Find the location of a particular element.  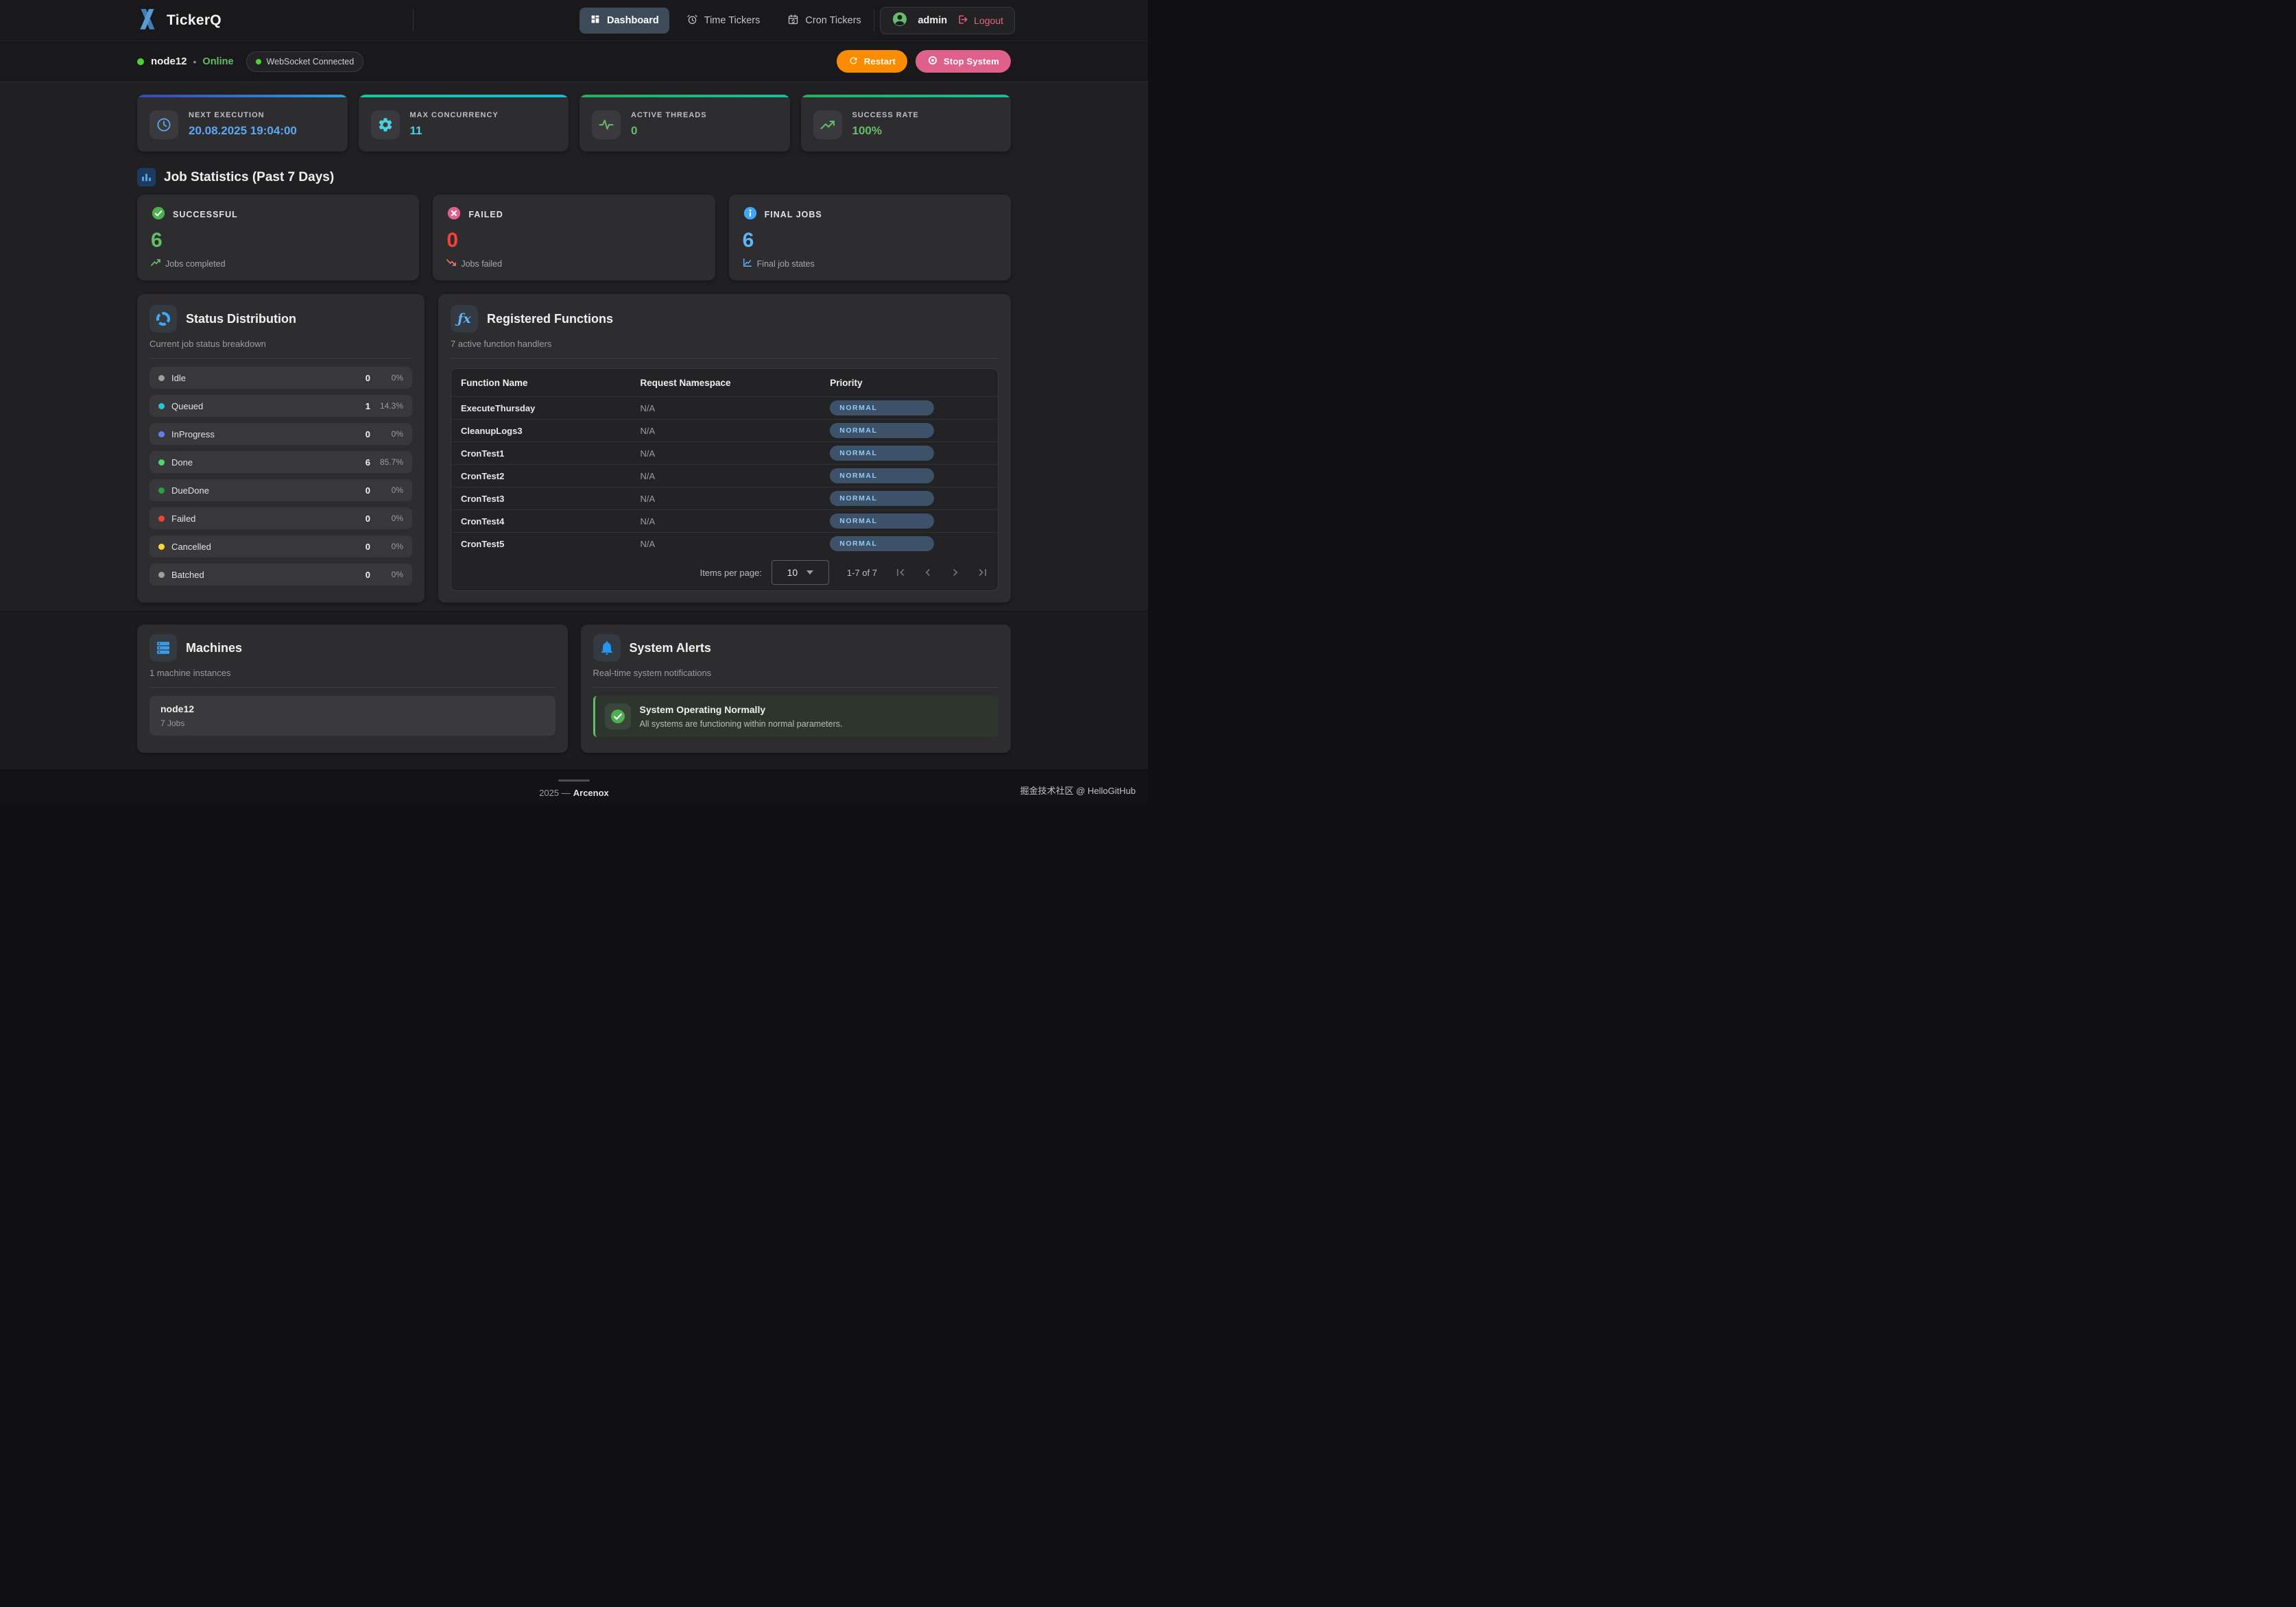

col-function-name: Function Name is located at coordinates (494, 382).